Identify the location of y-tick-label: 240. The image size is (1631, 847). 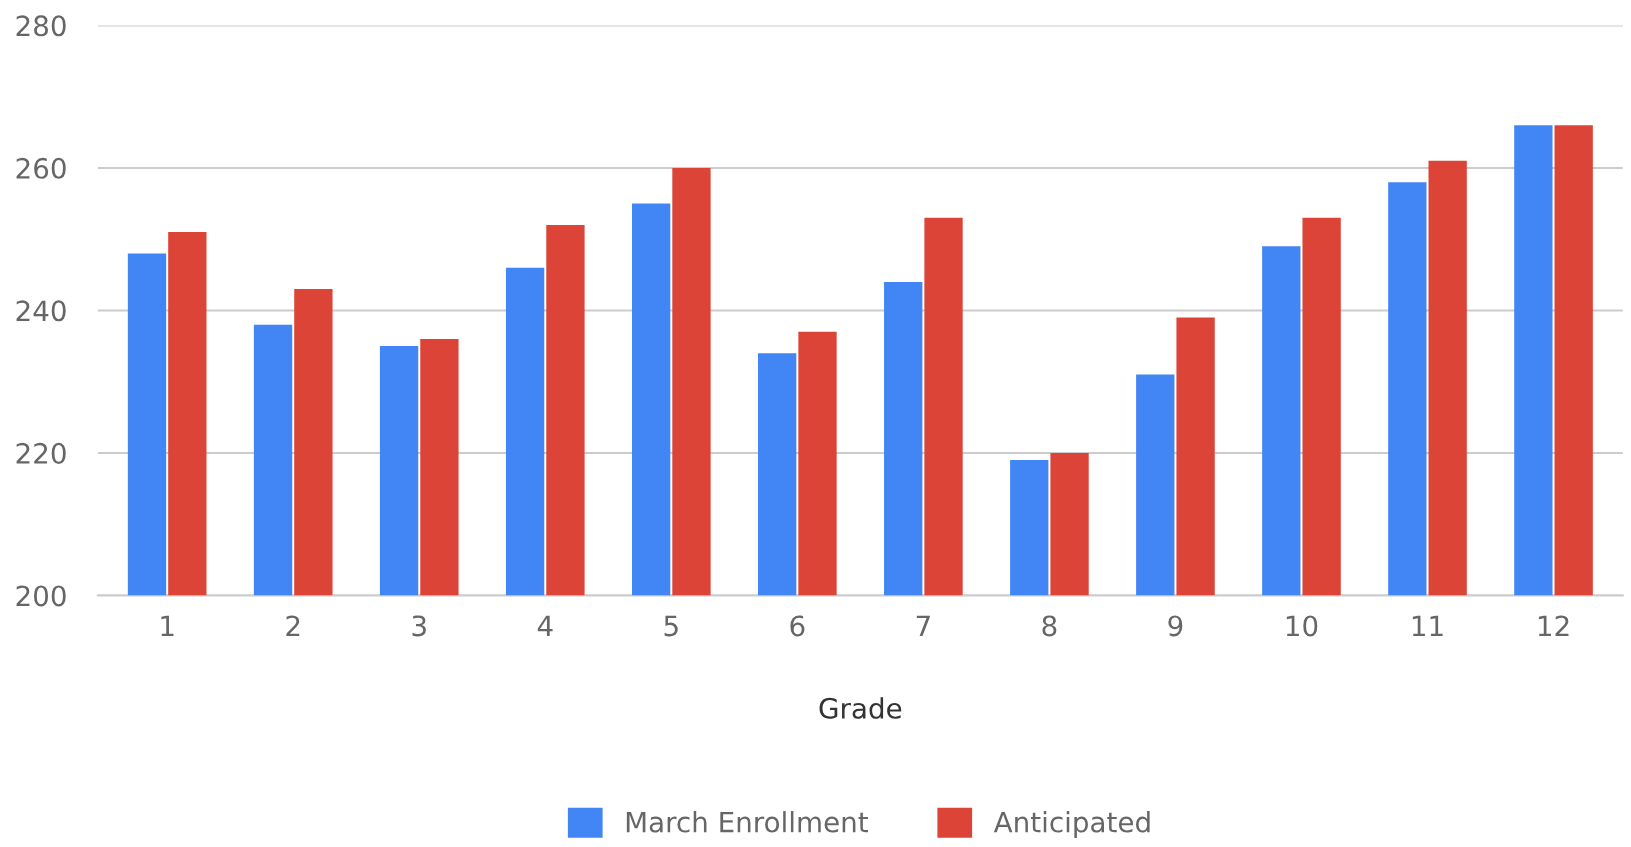
(41, 311).